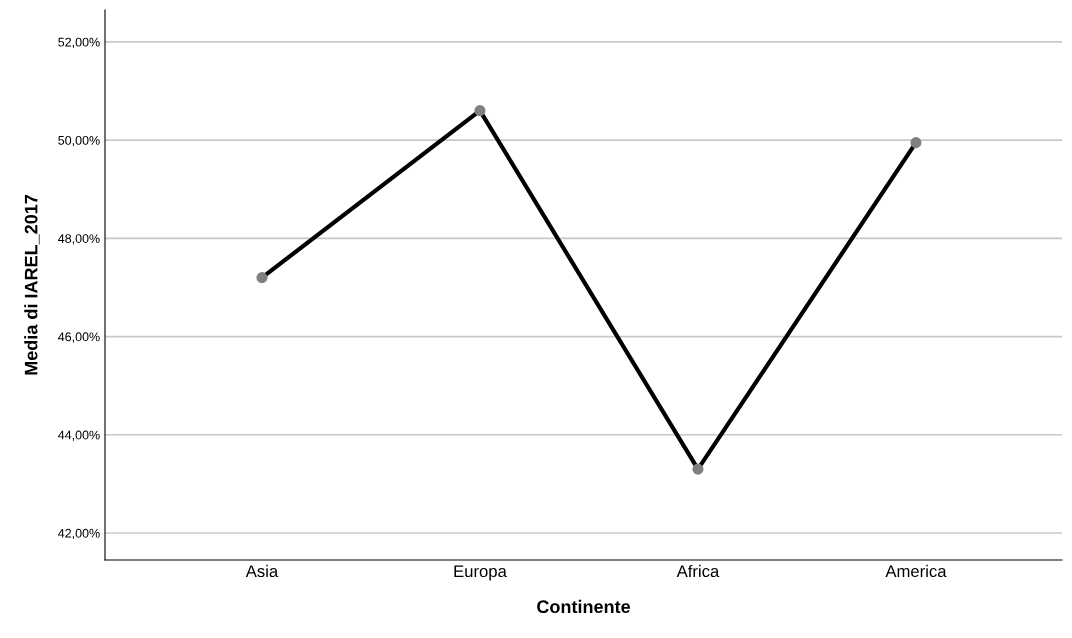 This screenshot has height=638, width=1072. I want to click on y-tick-label: 50,00%, so click(79, 141).